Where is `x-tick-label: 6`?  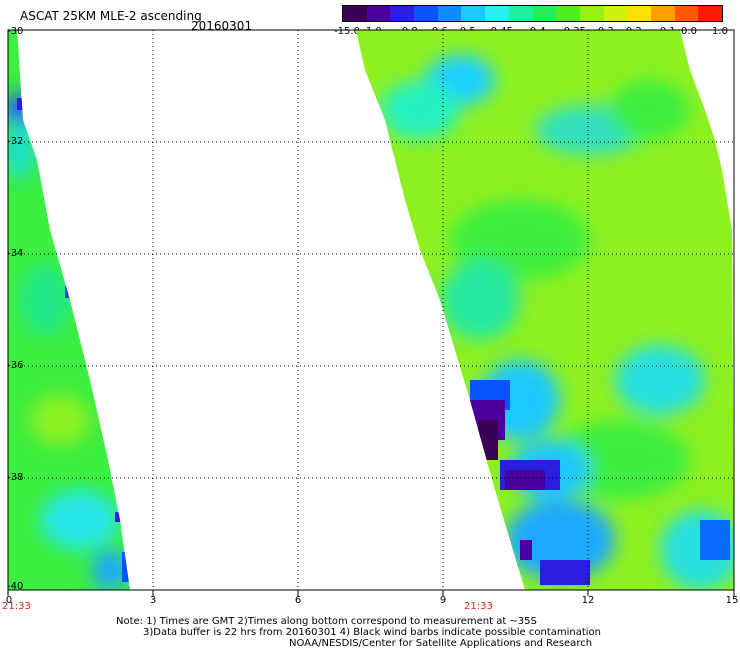
x-tick-label: 6 is located at coordinates (298, 600).